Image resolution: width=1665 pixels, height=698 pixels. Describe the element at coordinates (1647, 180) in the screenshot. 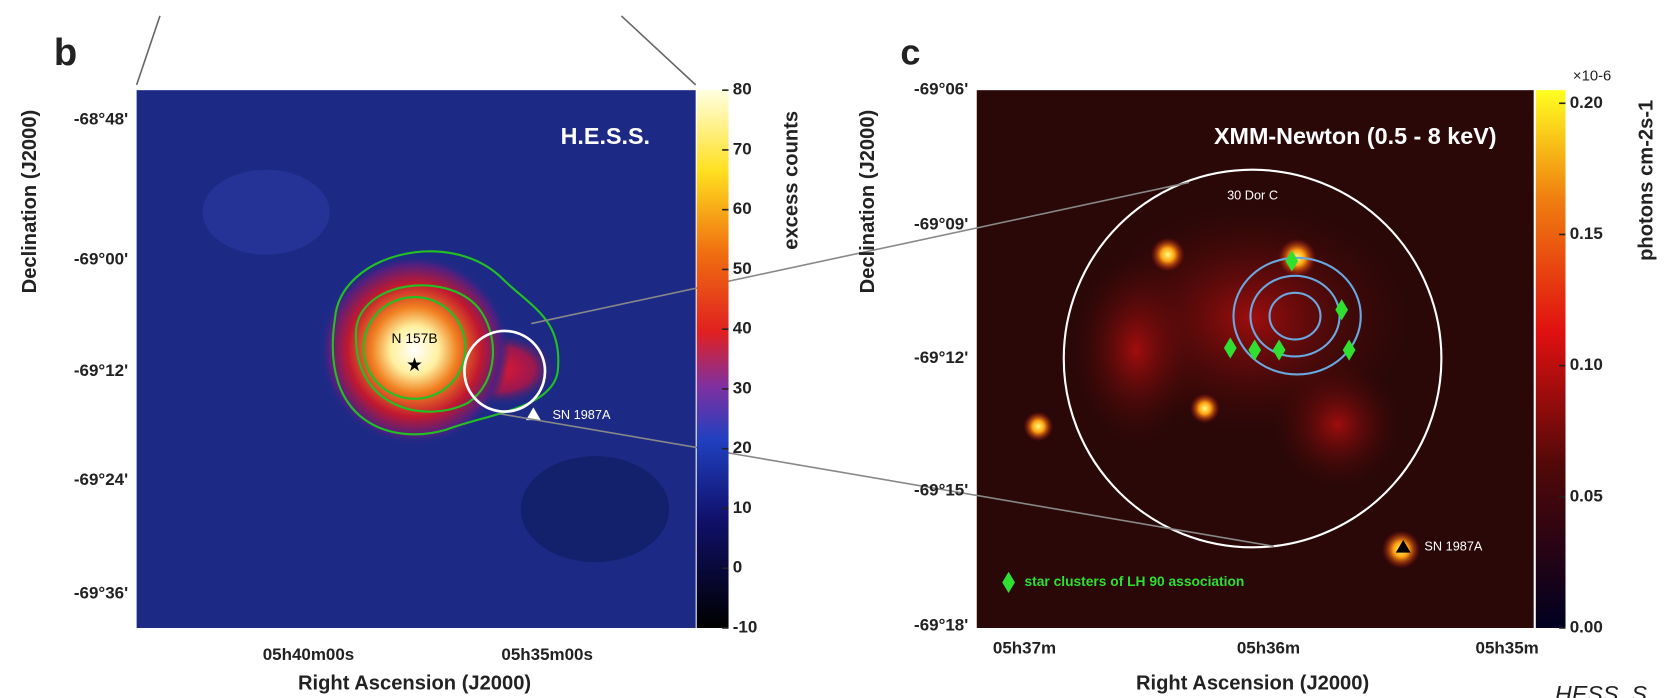

I see `colorbar-label: photons cm-2s-1` at that location.